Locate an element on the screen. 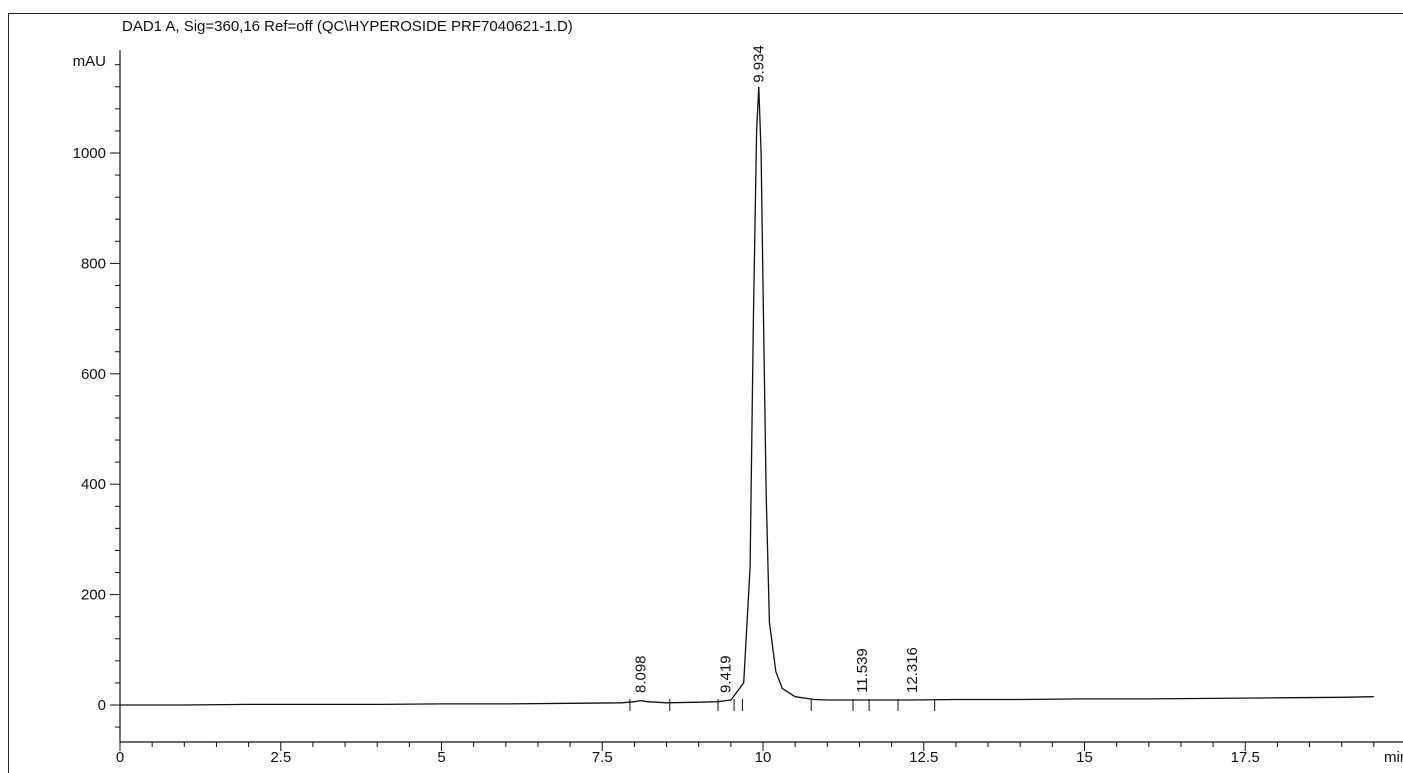  y-tick-label: 400 is located at coordinates (93, 484).